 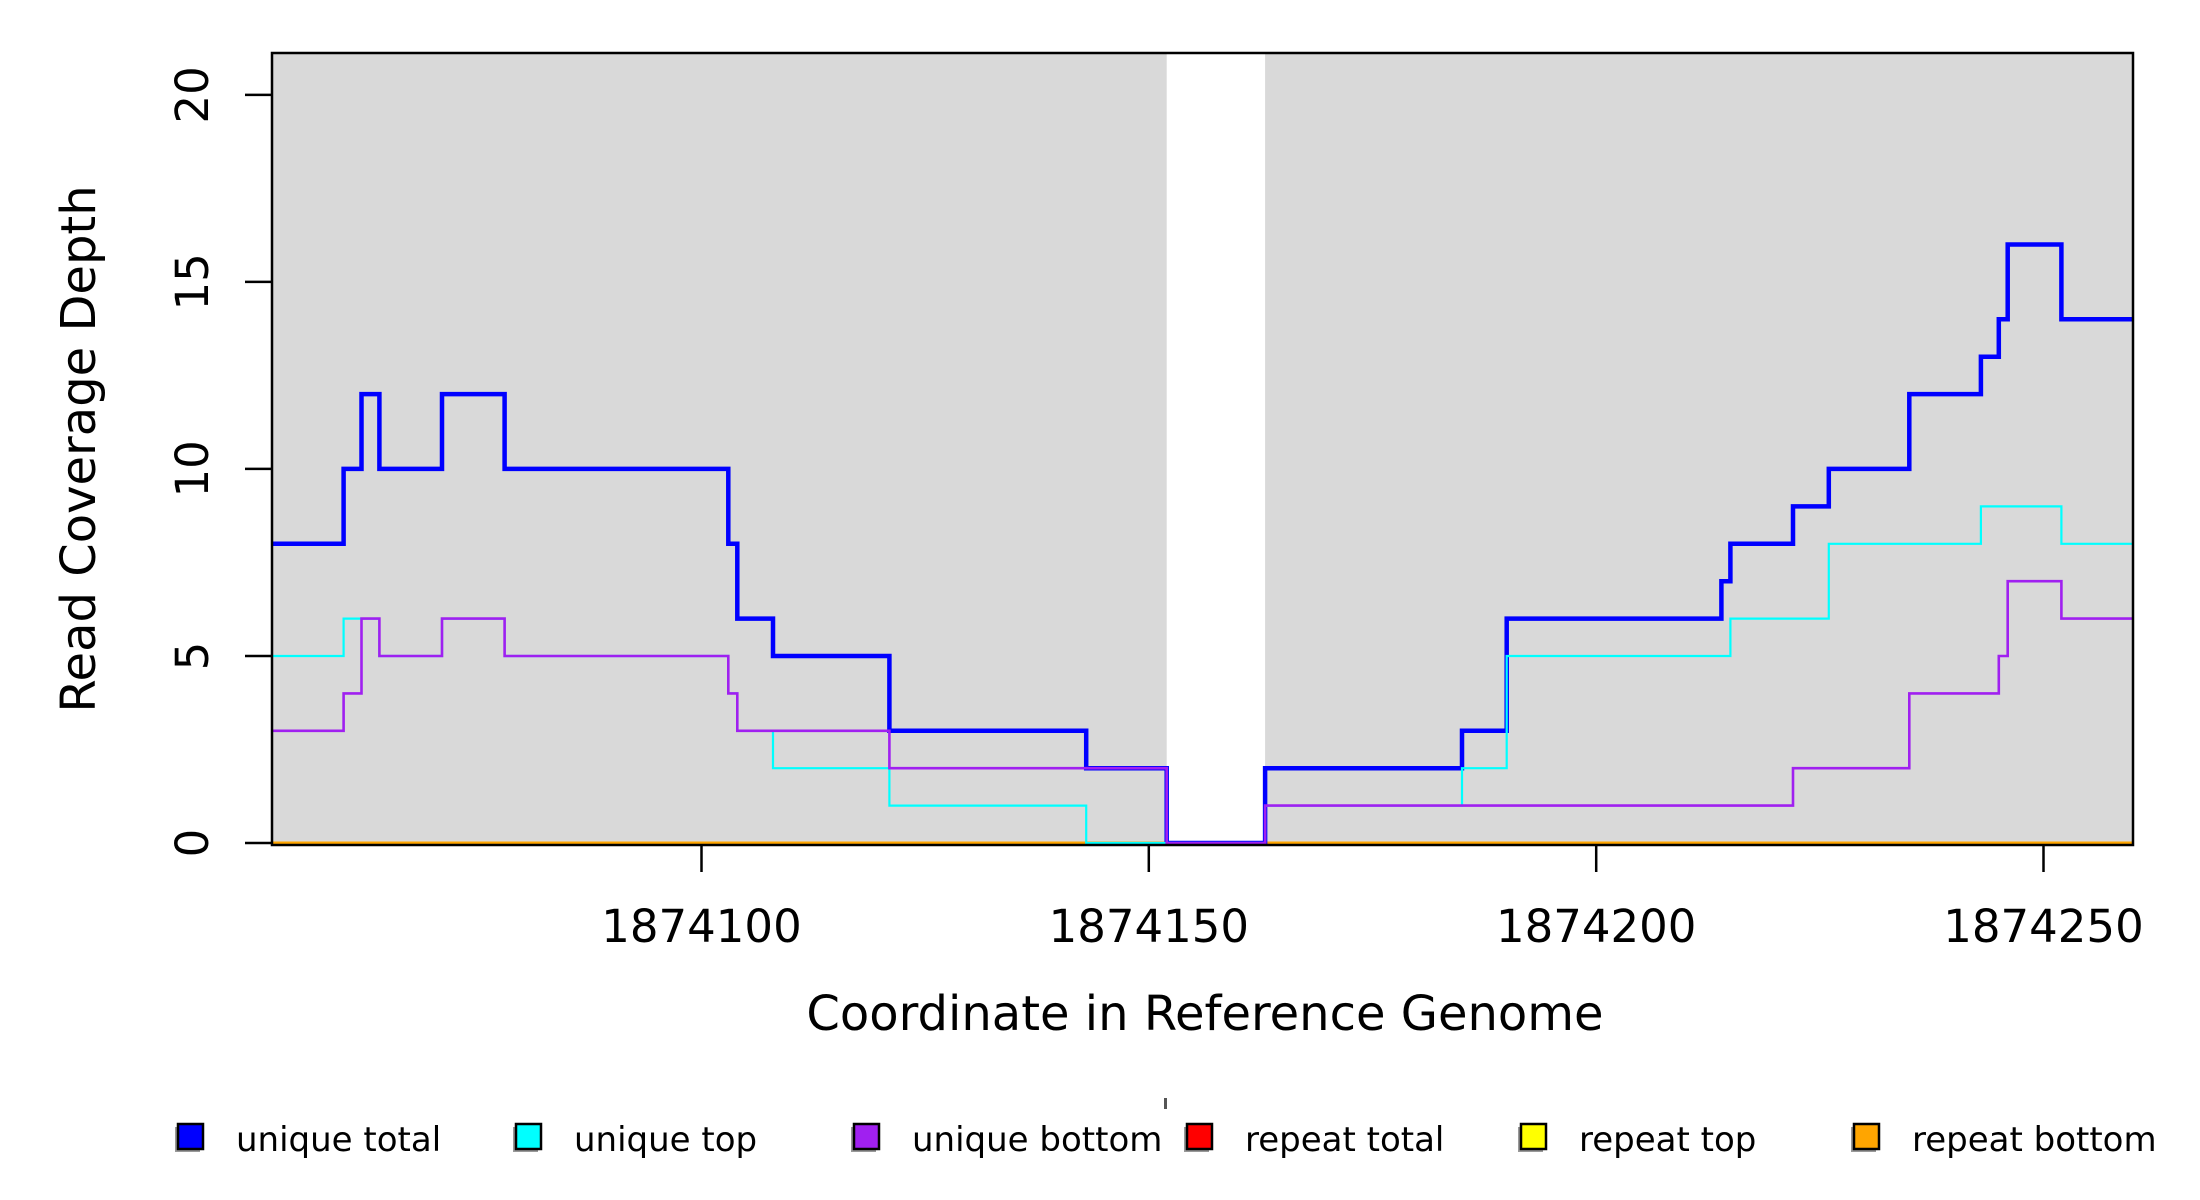 I want to click on y-axis-tick-label: 5, so click(x=192, y=656).